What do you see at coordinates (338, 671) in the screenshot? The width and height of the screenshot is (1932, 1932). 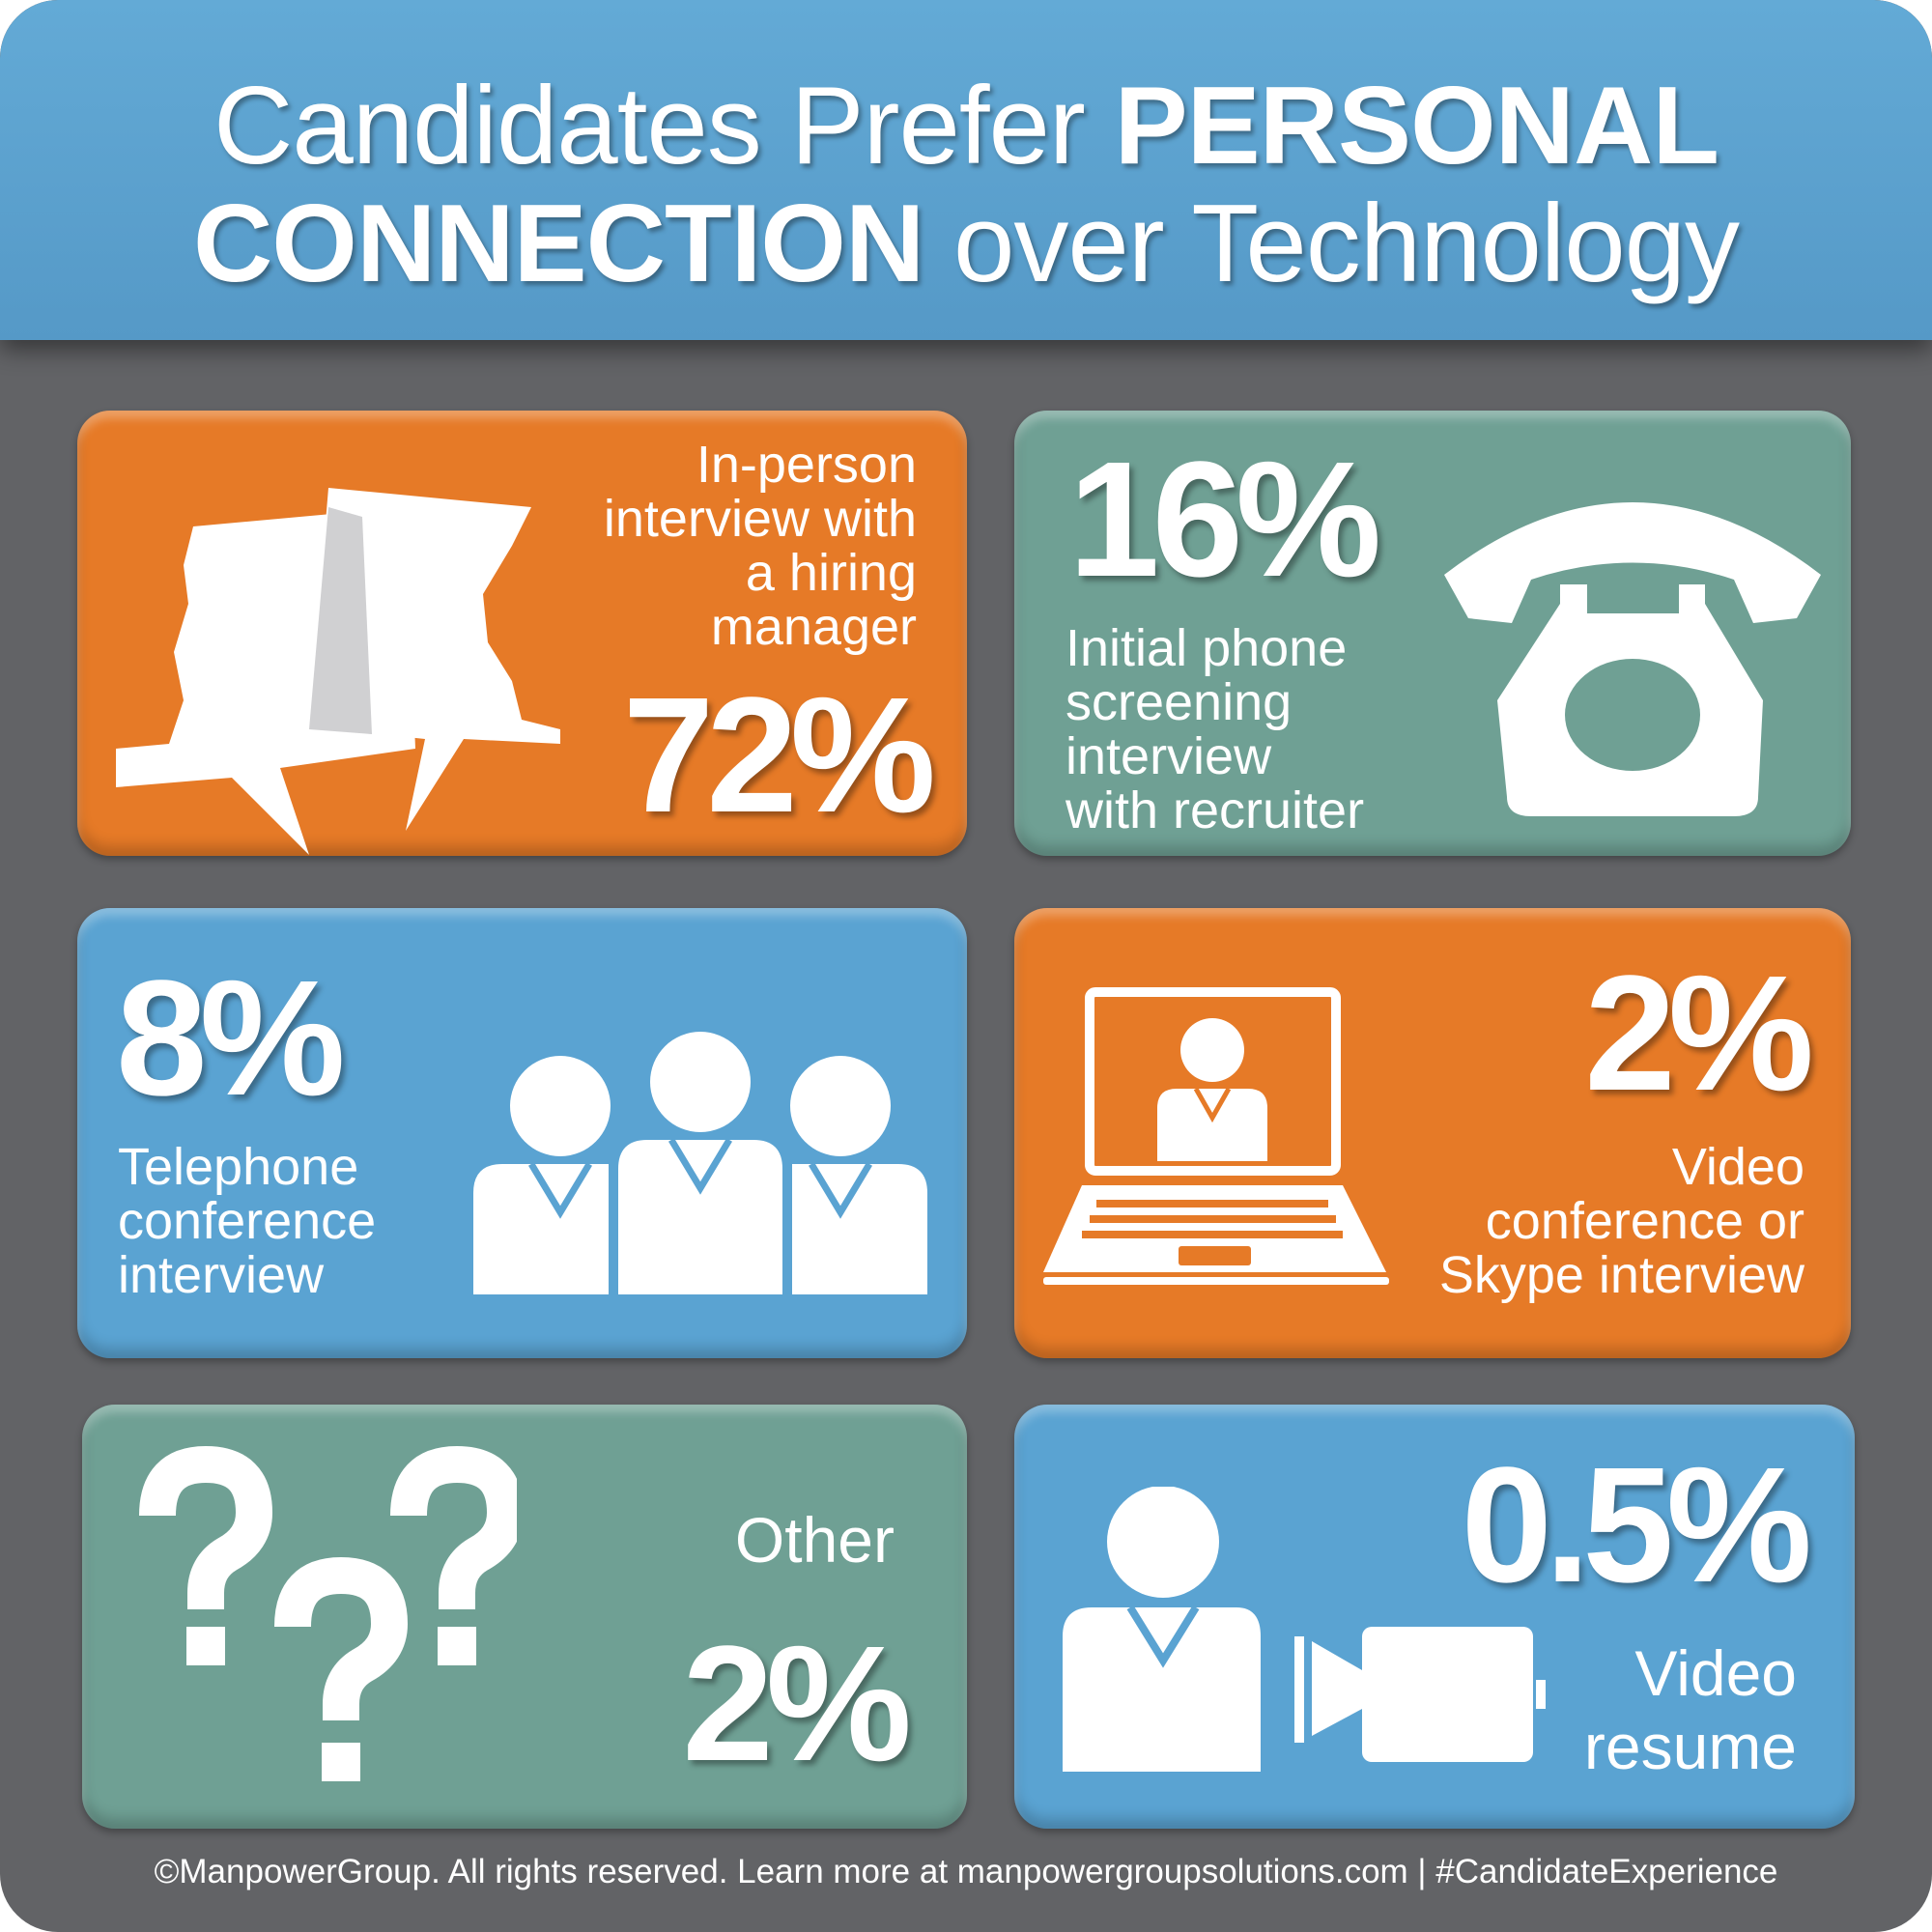 I see `speech-bubbles-faces-icon` at bounding box center [338, 671].